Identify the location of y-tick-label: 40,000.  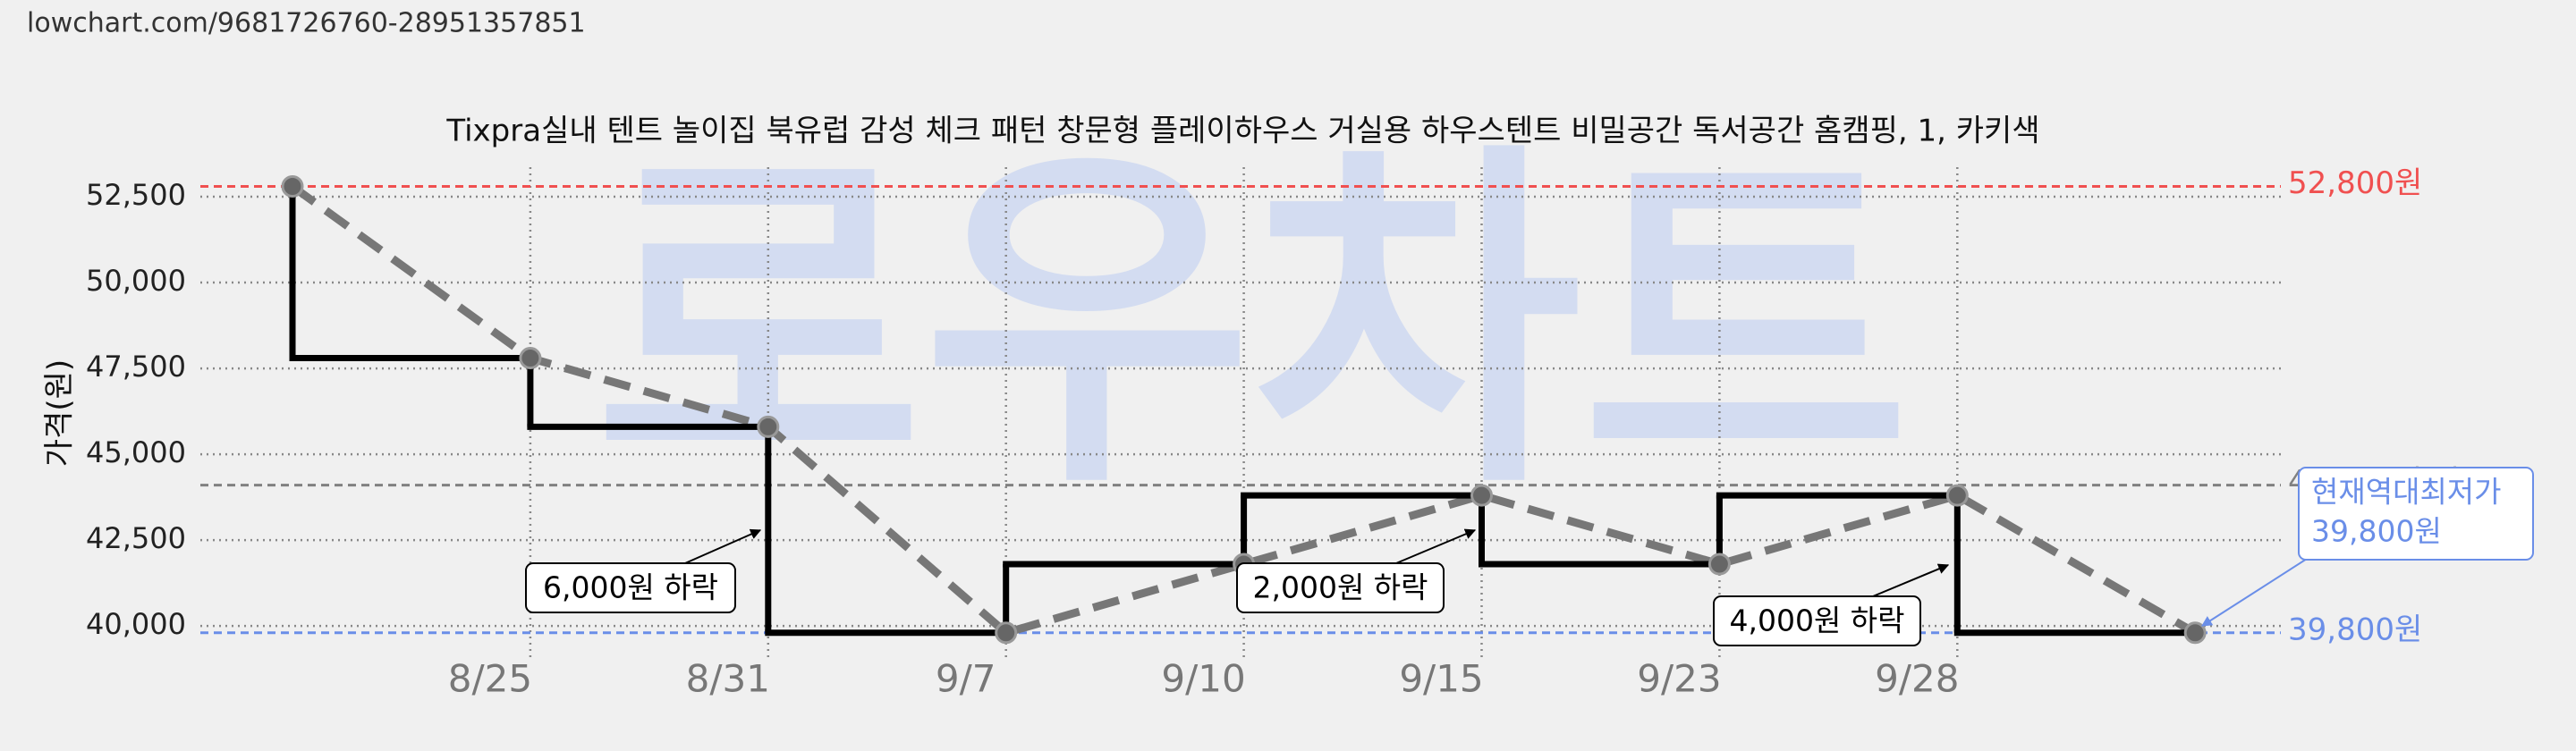
(136, 624).